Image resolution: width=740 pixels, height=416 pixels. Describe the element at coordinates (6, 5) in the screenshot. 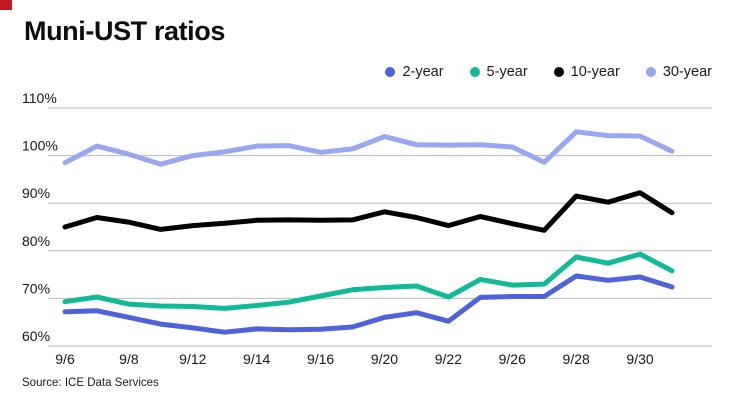

I see `brand-corner-mark` at that location.